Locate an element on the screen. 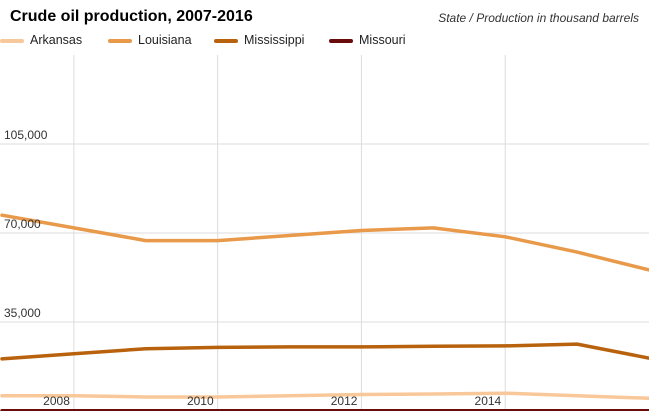 The image size is (649, 411). series-line-louisiana is located at coordinates (324, 242).